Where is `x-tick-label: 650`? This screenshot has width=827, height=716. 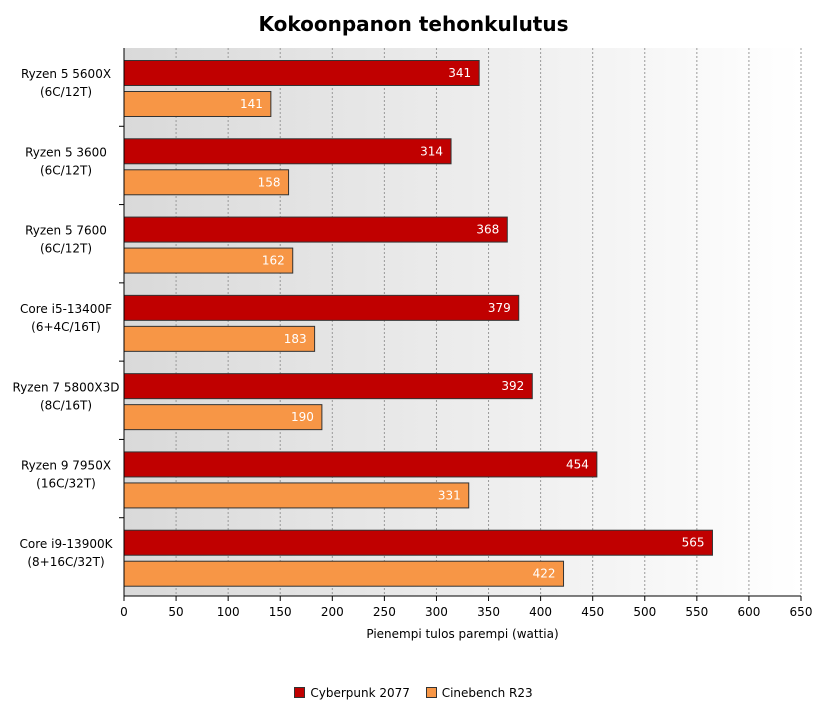
x-tick-label: 650 is located at coordinates (801, 612).